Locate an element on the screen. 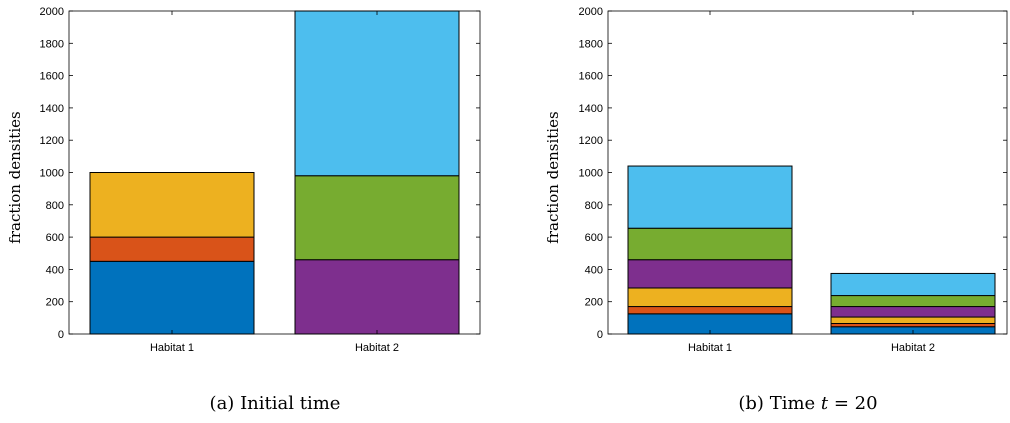 Image resolution: width=1010 pixels, height=423 pixels. caption-text: Initial time is located at coordinates (290, 403).